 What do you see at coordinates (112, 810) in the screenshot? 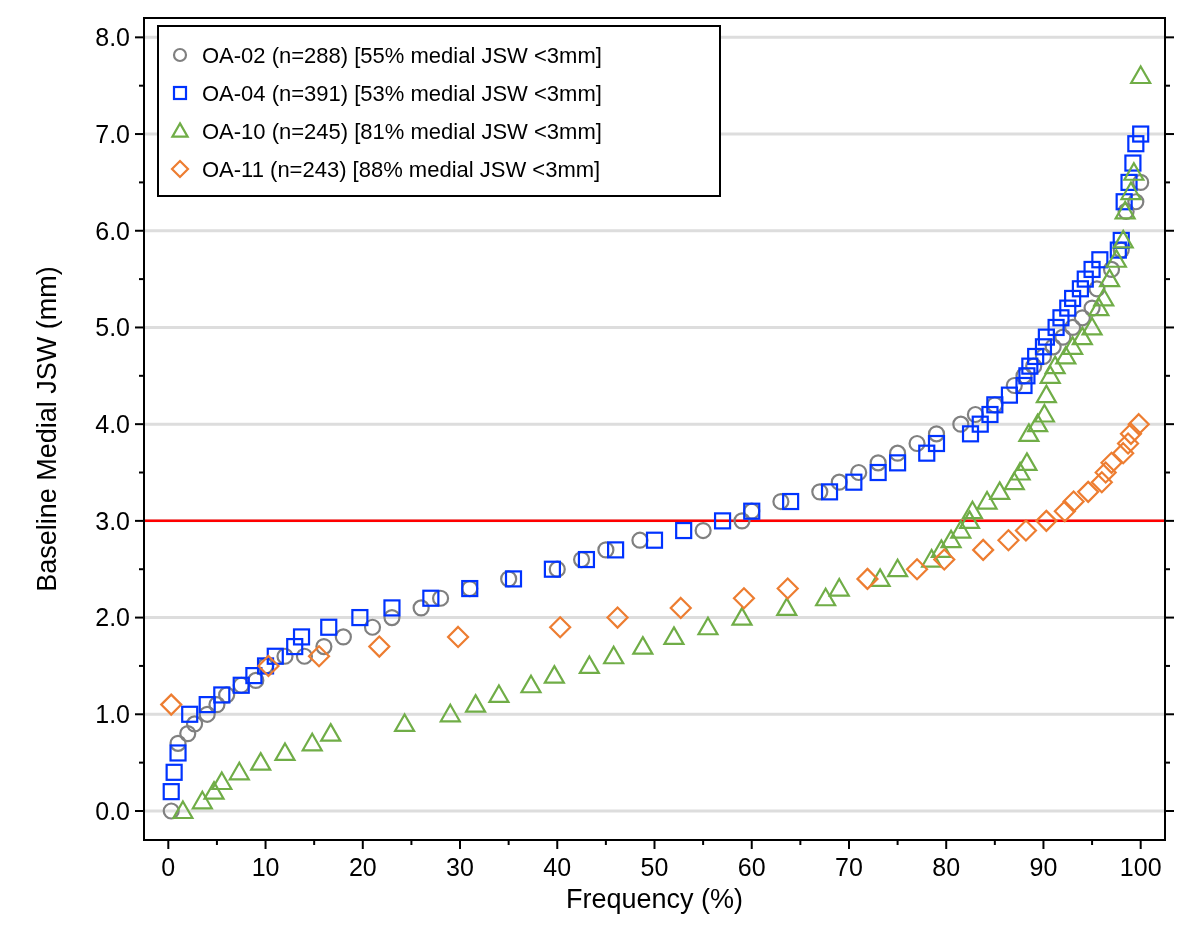
I see `y-tick-label: 0.0` at bounding box center [112, 810].